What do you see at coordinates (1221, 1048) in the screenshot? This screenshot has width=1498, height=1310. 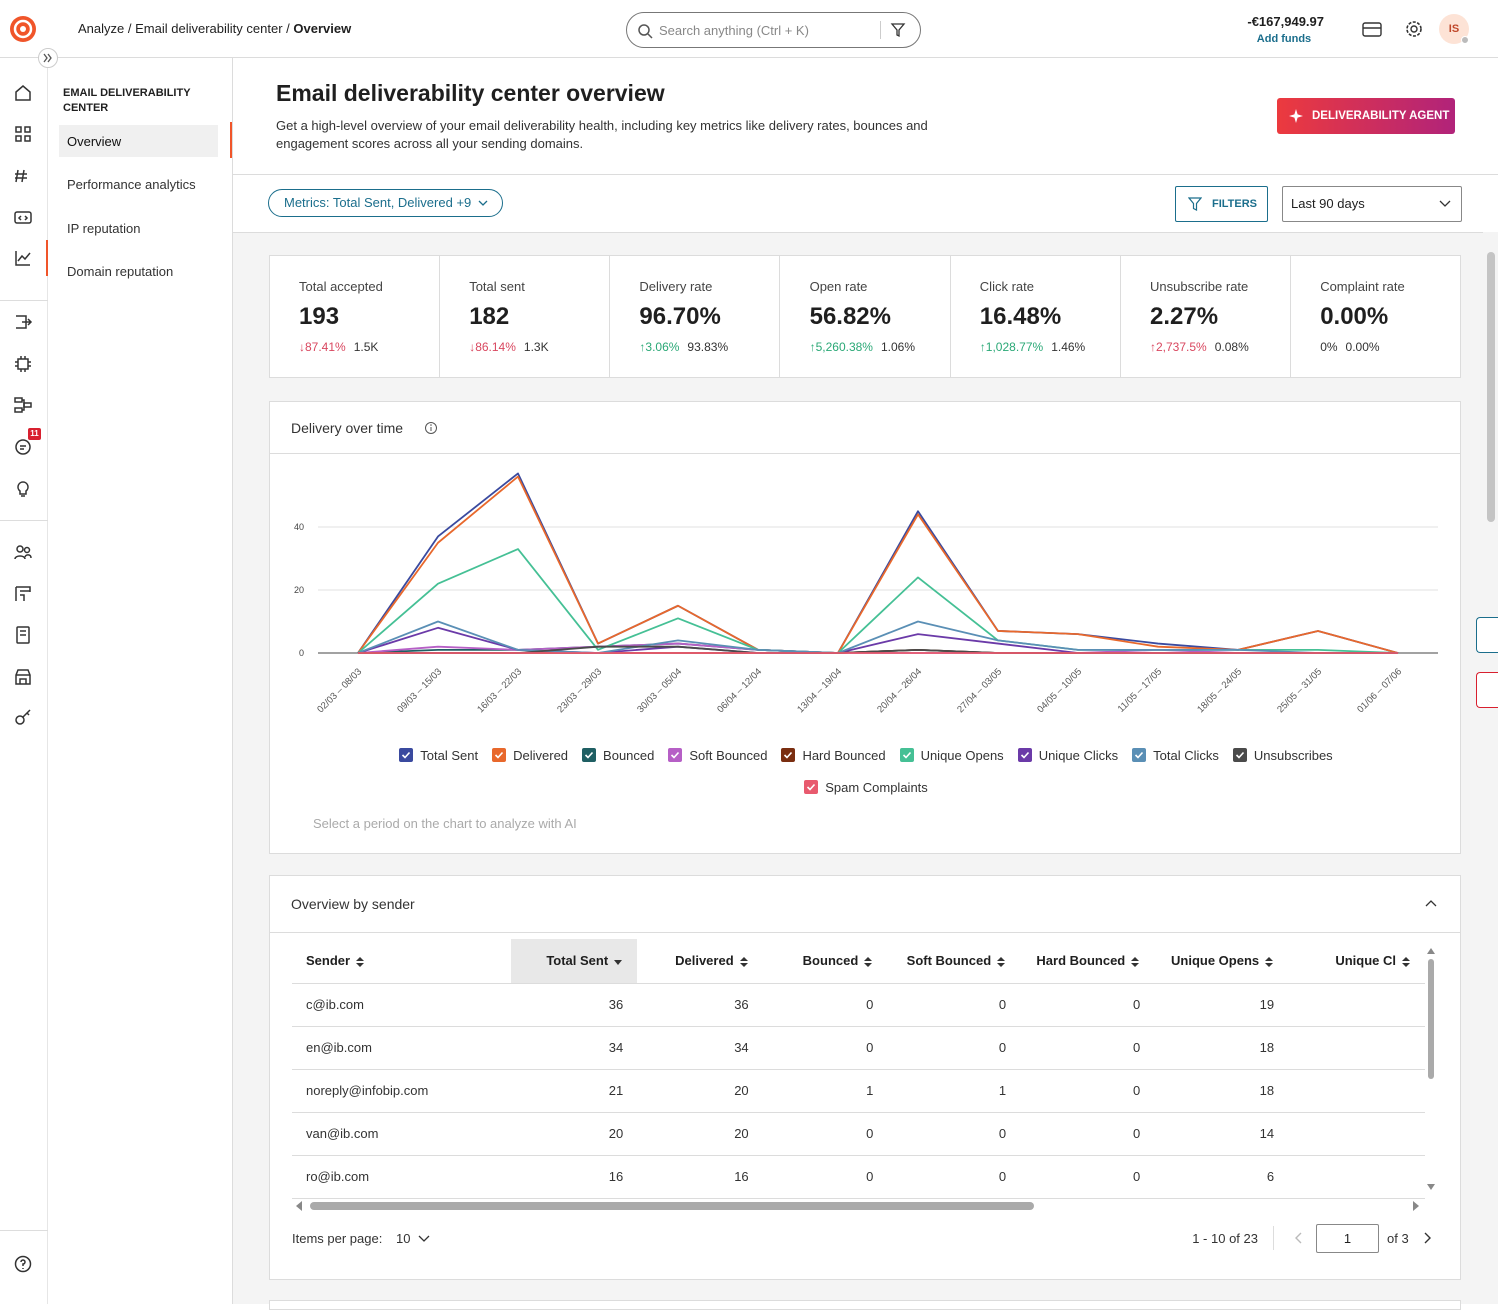 I see `number-cell: 18` at bounding box center [1221, 1048].